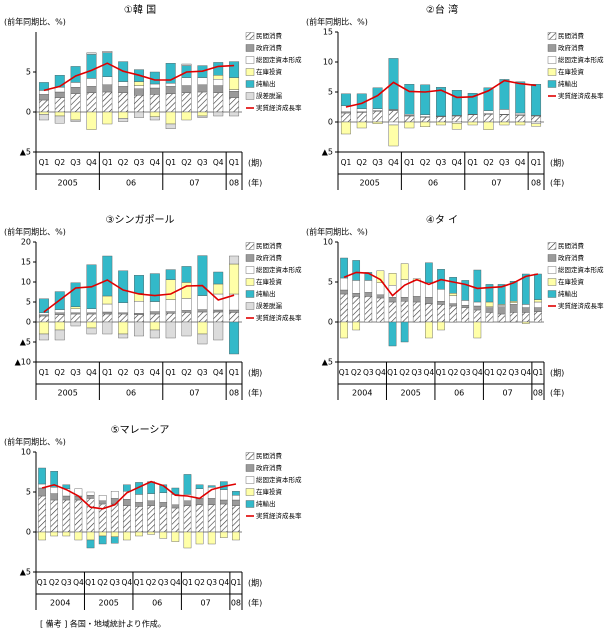 This screenshot has width=604, height=633. I want to click on legend-label: 実質経済成長率, so click(279, 515).